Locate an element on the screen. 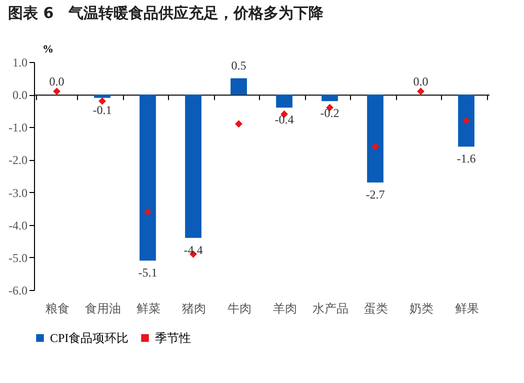 The width and height of the screenshot is (524, 383). y-tick-label: -5.0 is located at coordinates (18, 257).